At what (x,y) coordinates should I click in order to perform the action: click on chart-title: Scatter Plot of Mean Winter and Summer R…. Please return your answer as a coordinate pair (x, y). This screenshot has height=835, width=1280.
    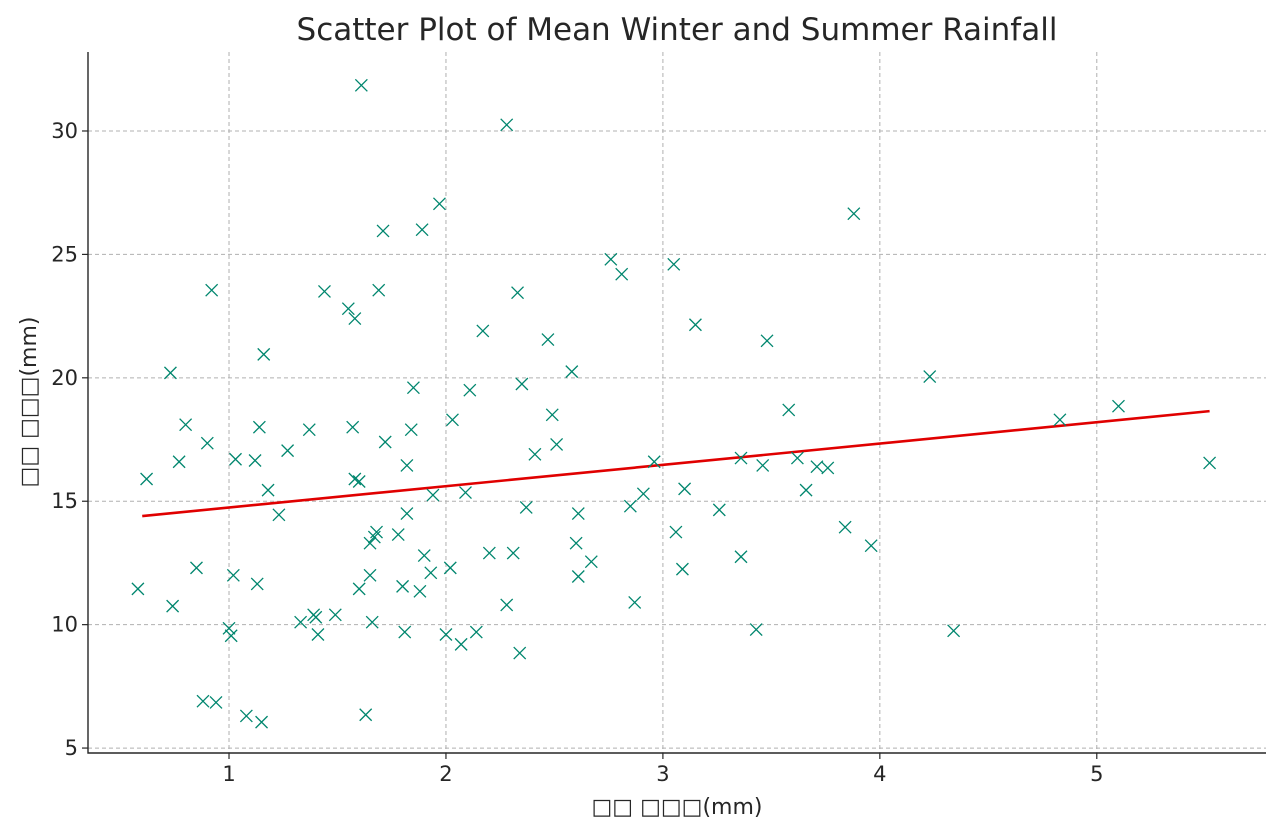
    Looking at the image, I should click on (677, 30).